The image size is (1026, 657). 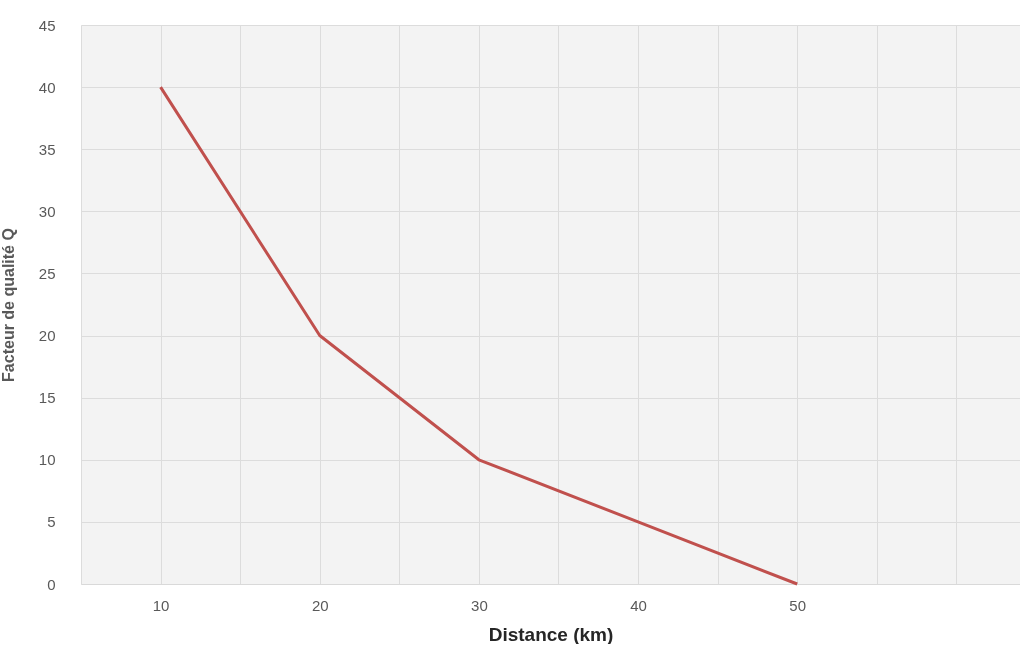 What do you see at coordinates (8, 305) in the screenshot?
I see `y-axis-title: Facteur de qualité Q` at bounding box center [8, 305].